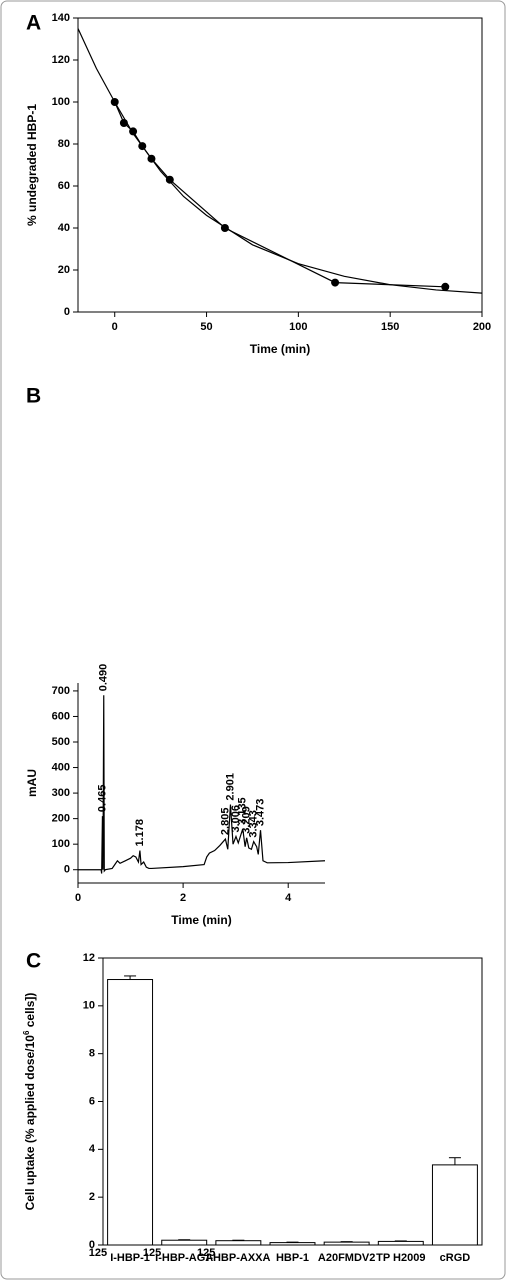  I want to click on peak-label: 3.006, so click(236, 819).